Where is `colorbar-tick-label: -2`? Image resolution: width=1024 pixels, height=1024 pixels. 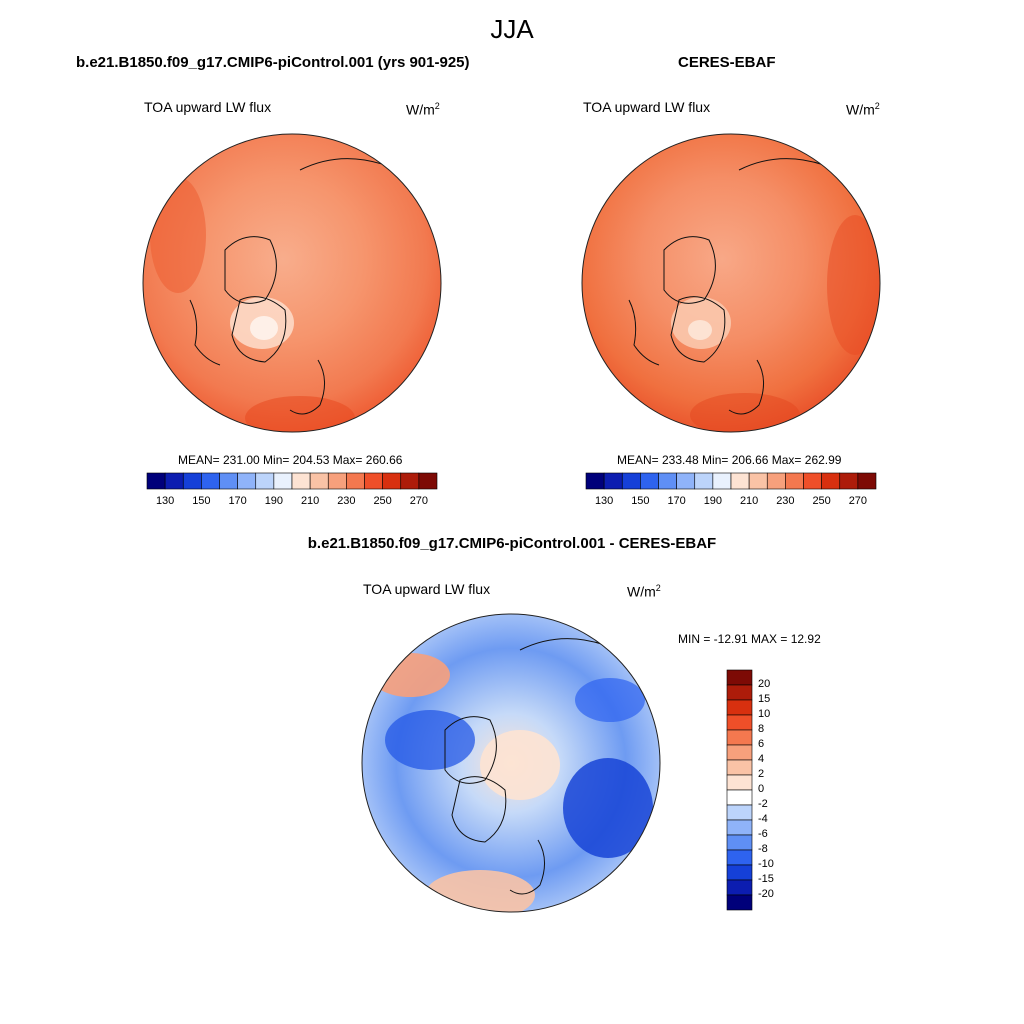 colorbar-tick-label: -2 is located at coordinates (763, 804).